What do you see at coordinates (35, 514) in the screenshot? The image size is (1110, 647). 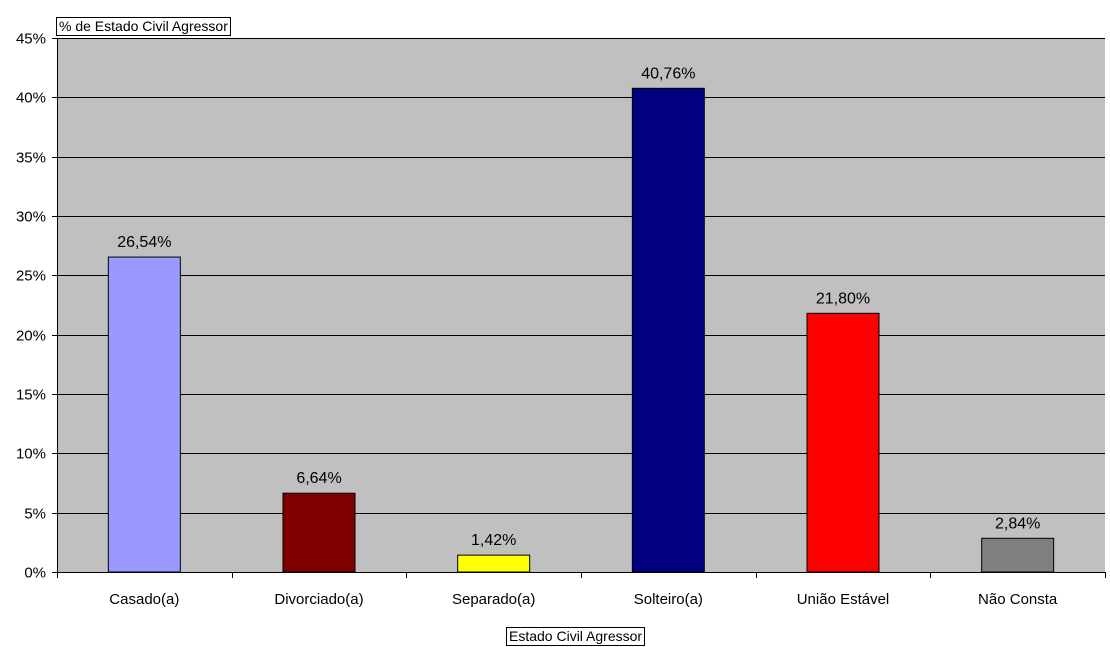 I see `y-tick-label: 5%` at bounding box center [35, 514].